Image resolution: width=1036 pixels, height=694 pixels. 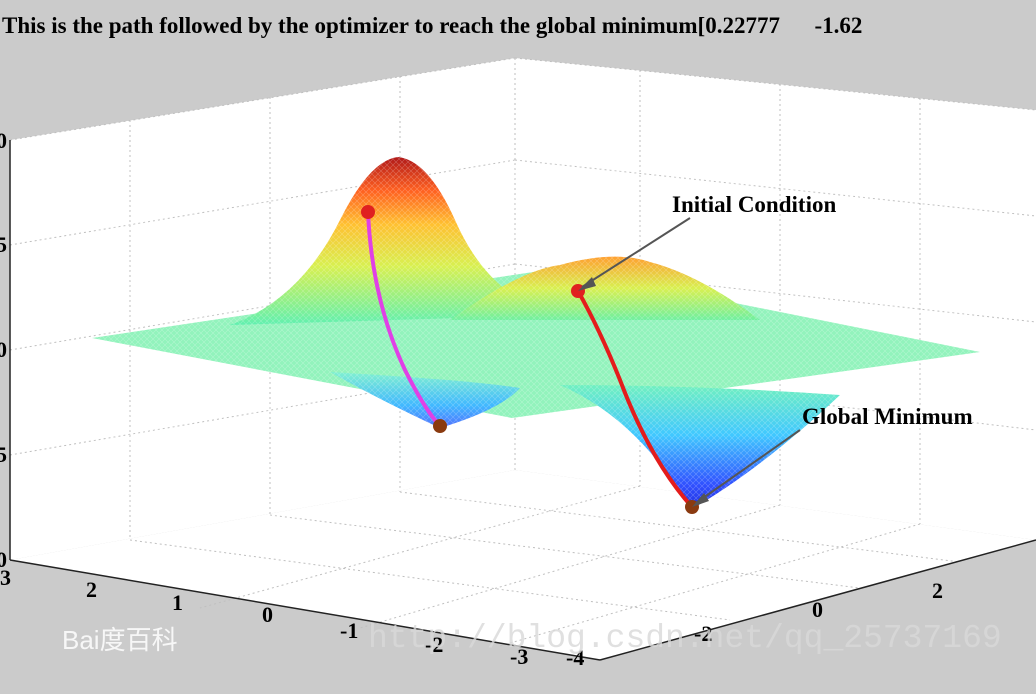 I want to click on baidu-watermark: Bai度百科, so click(x=120, y=640).